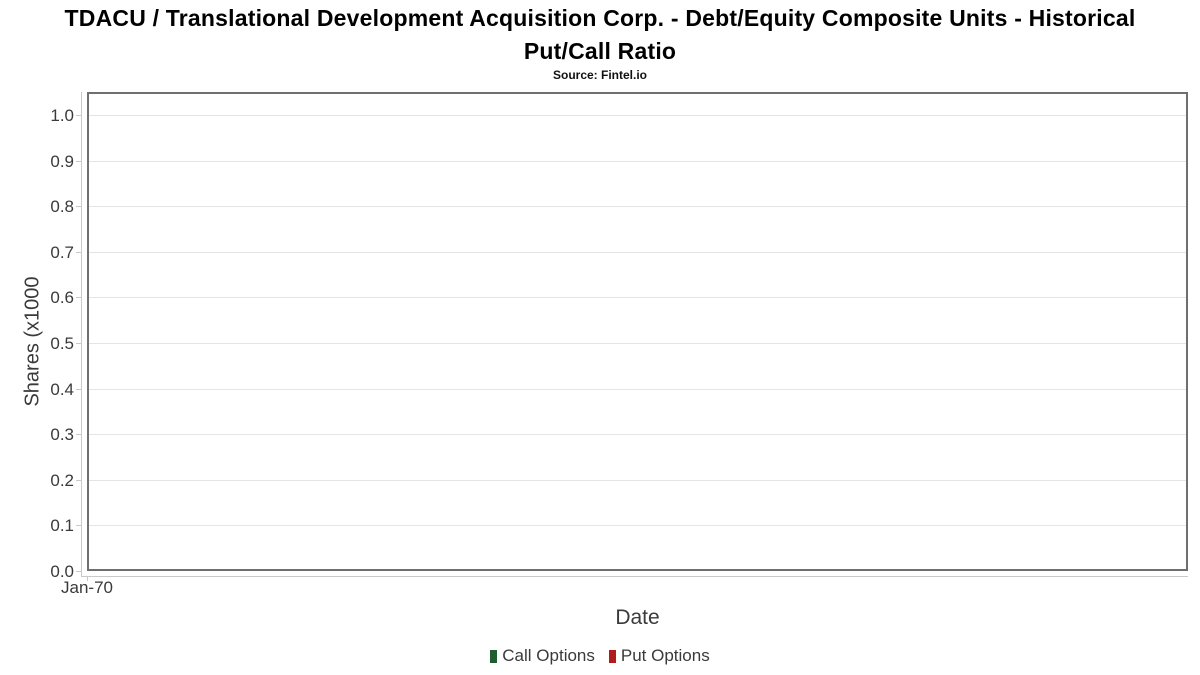 This screenshot has height=675, width=1200. What do you see at coordinates (62, 526) in the screenshot?
I see `y-tick-label: 0.1` at bounding box center [62, 526].